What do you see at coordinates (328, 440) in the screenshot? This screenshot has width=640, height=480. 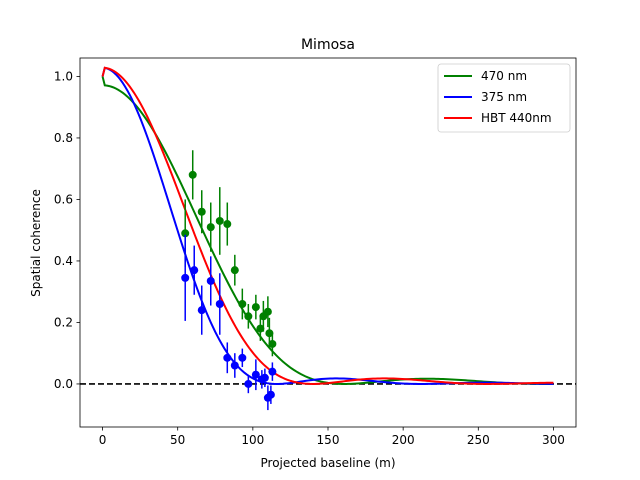 I see `x-tick-label-3: 150` at bounding box center [328, 440].